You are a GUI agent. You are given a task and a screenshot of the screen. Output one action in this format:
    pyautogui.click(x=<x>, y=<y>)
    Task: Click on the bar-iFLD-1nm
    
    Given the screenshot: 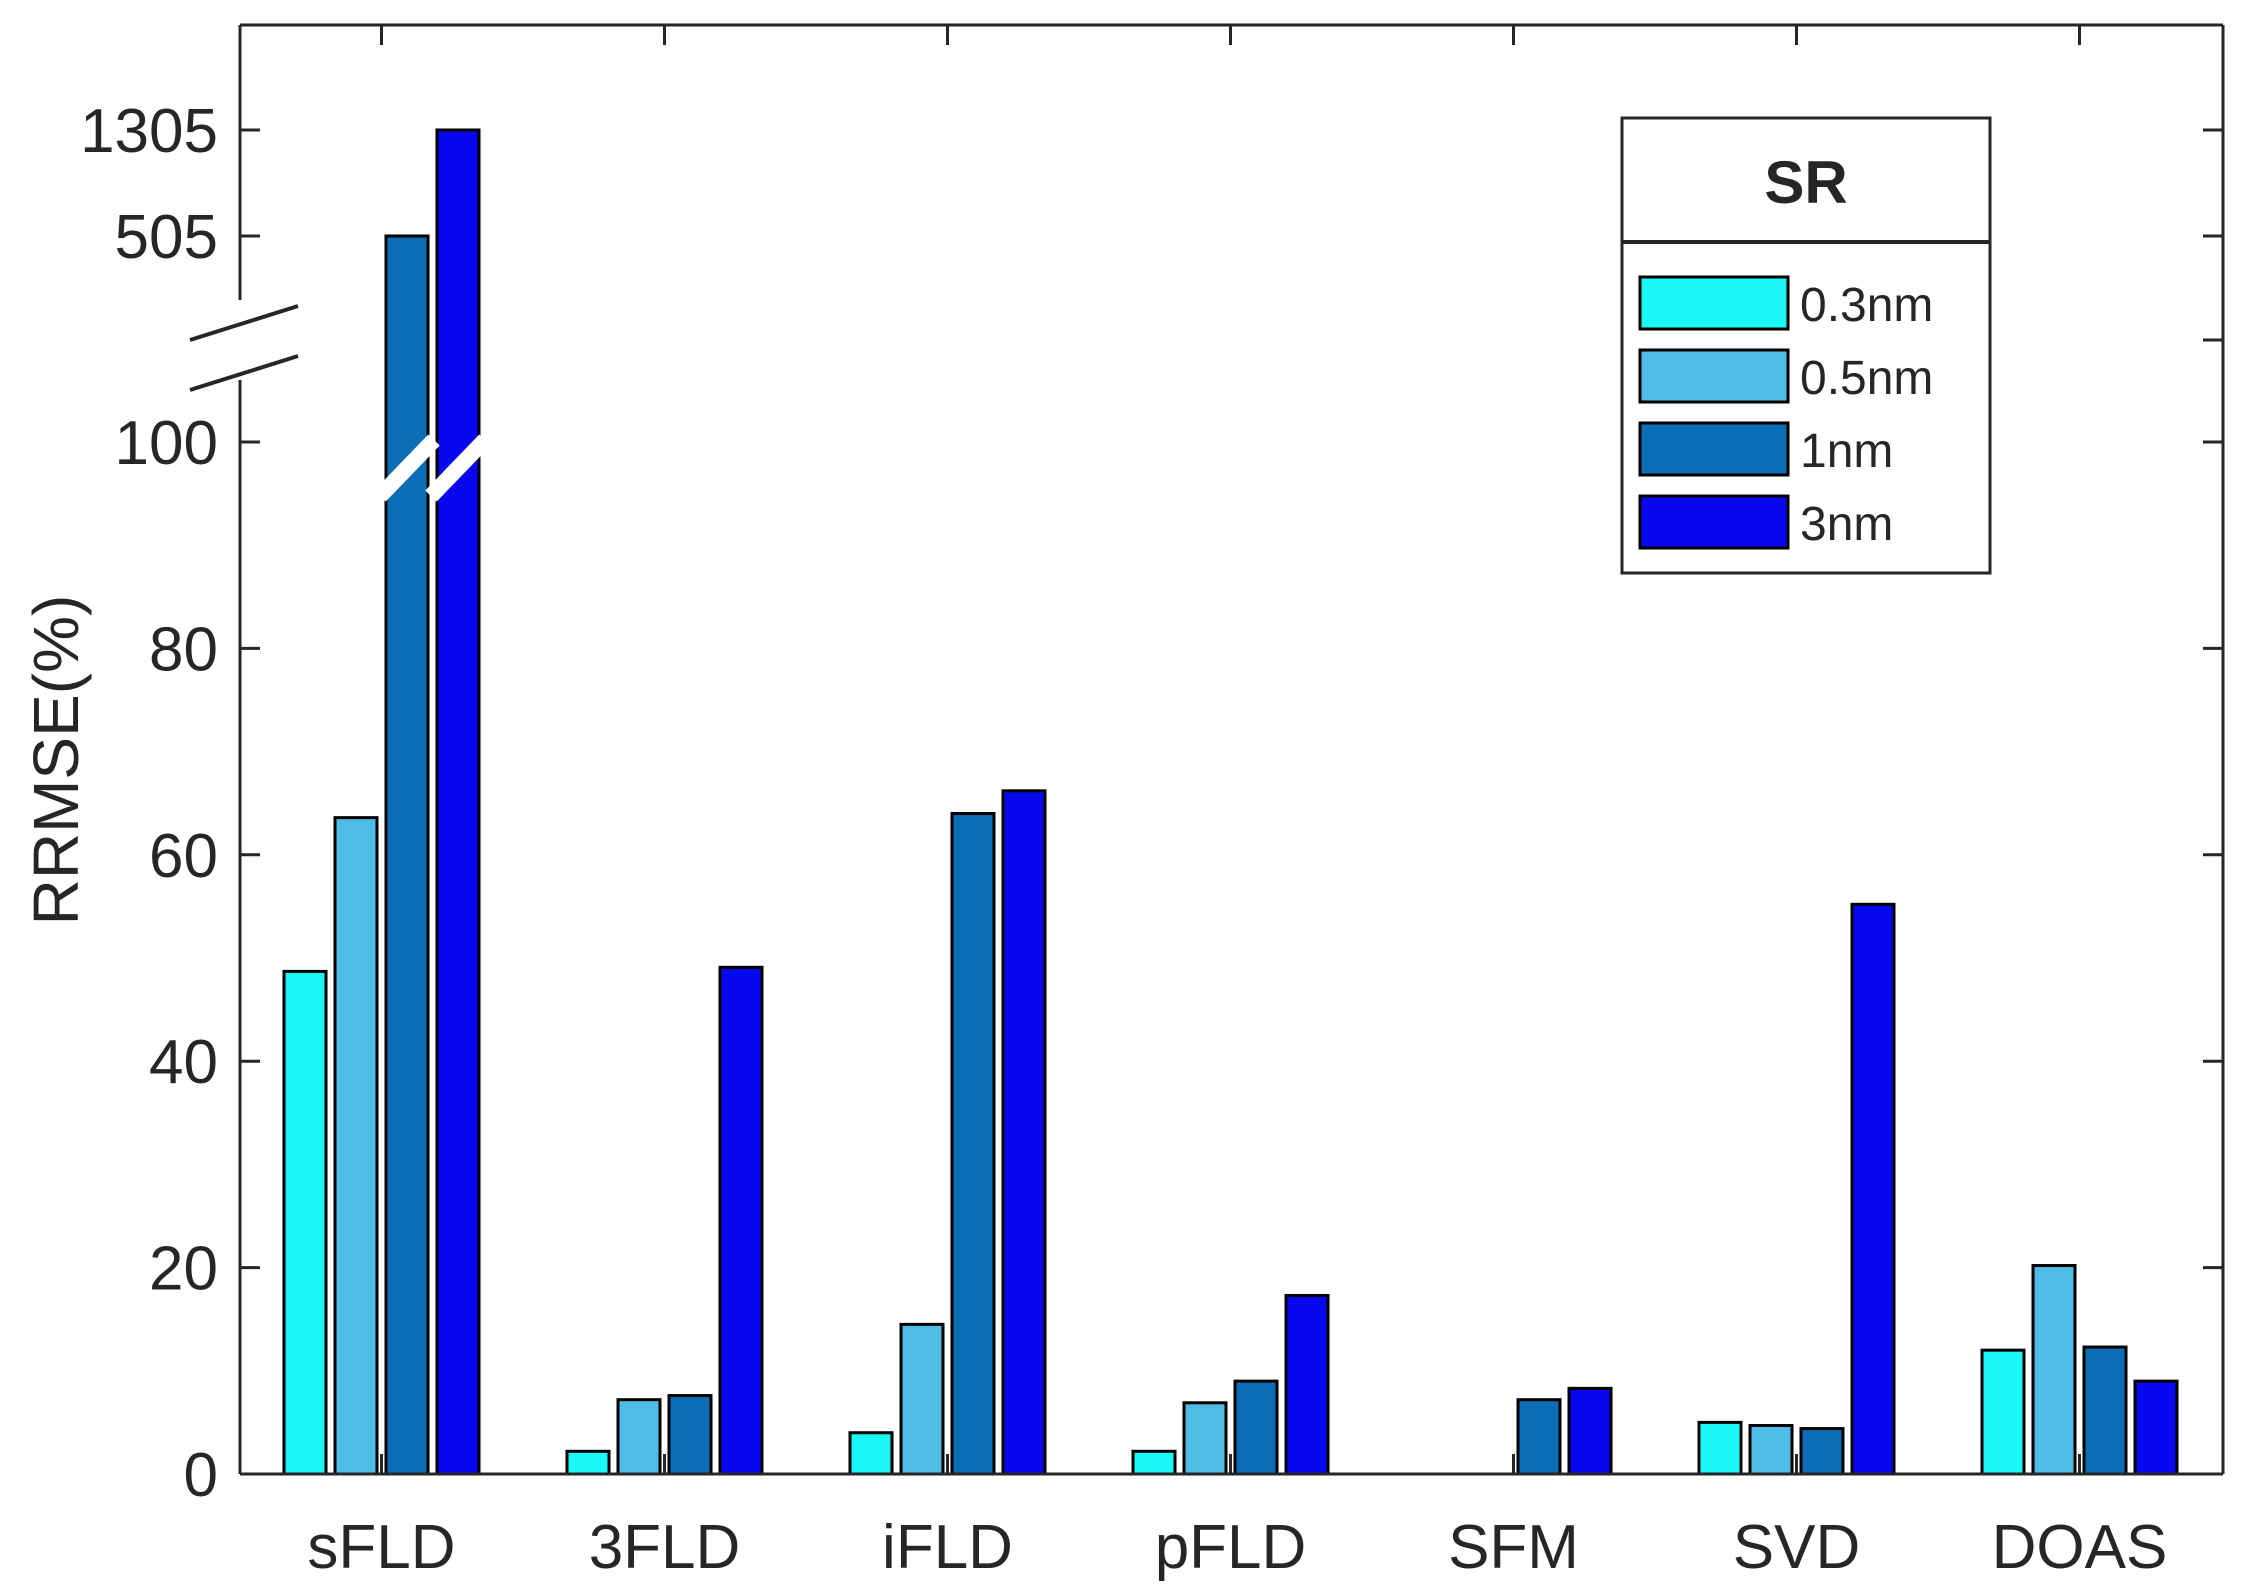 What is the action you would take?
    pyautogui.click(x=973, y=1144)
    